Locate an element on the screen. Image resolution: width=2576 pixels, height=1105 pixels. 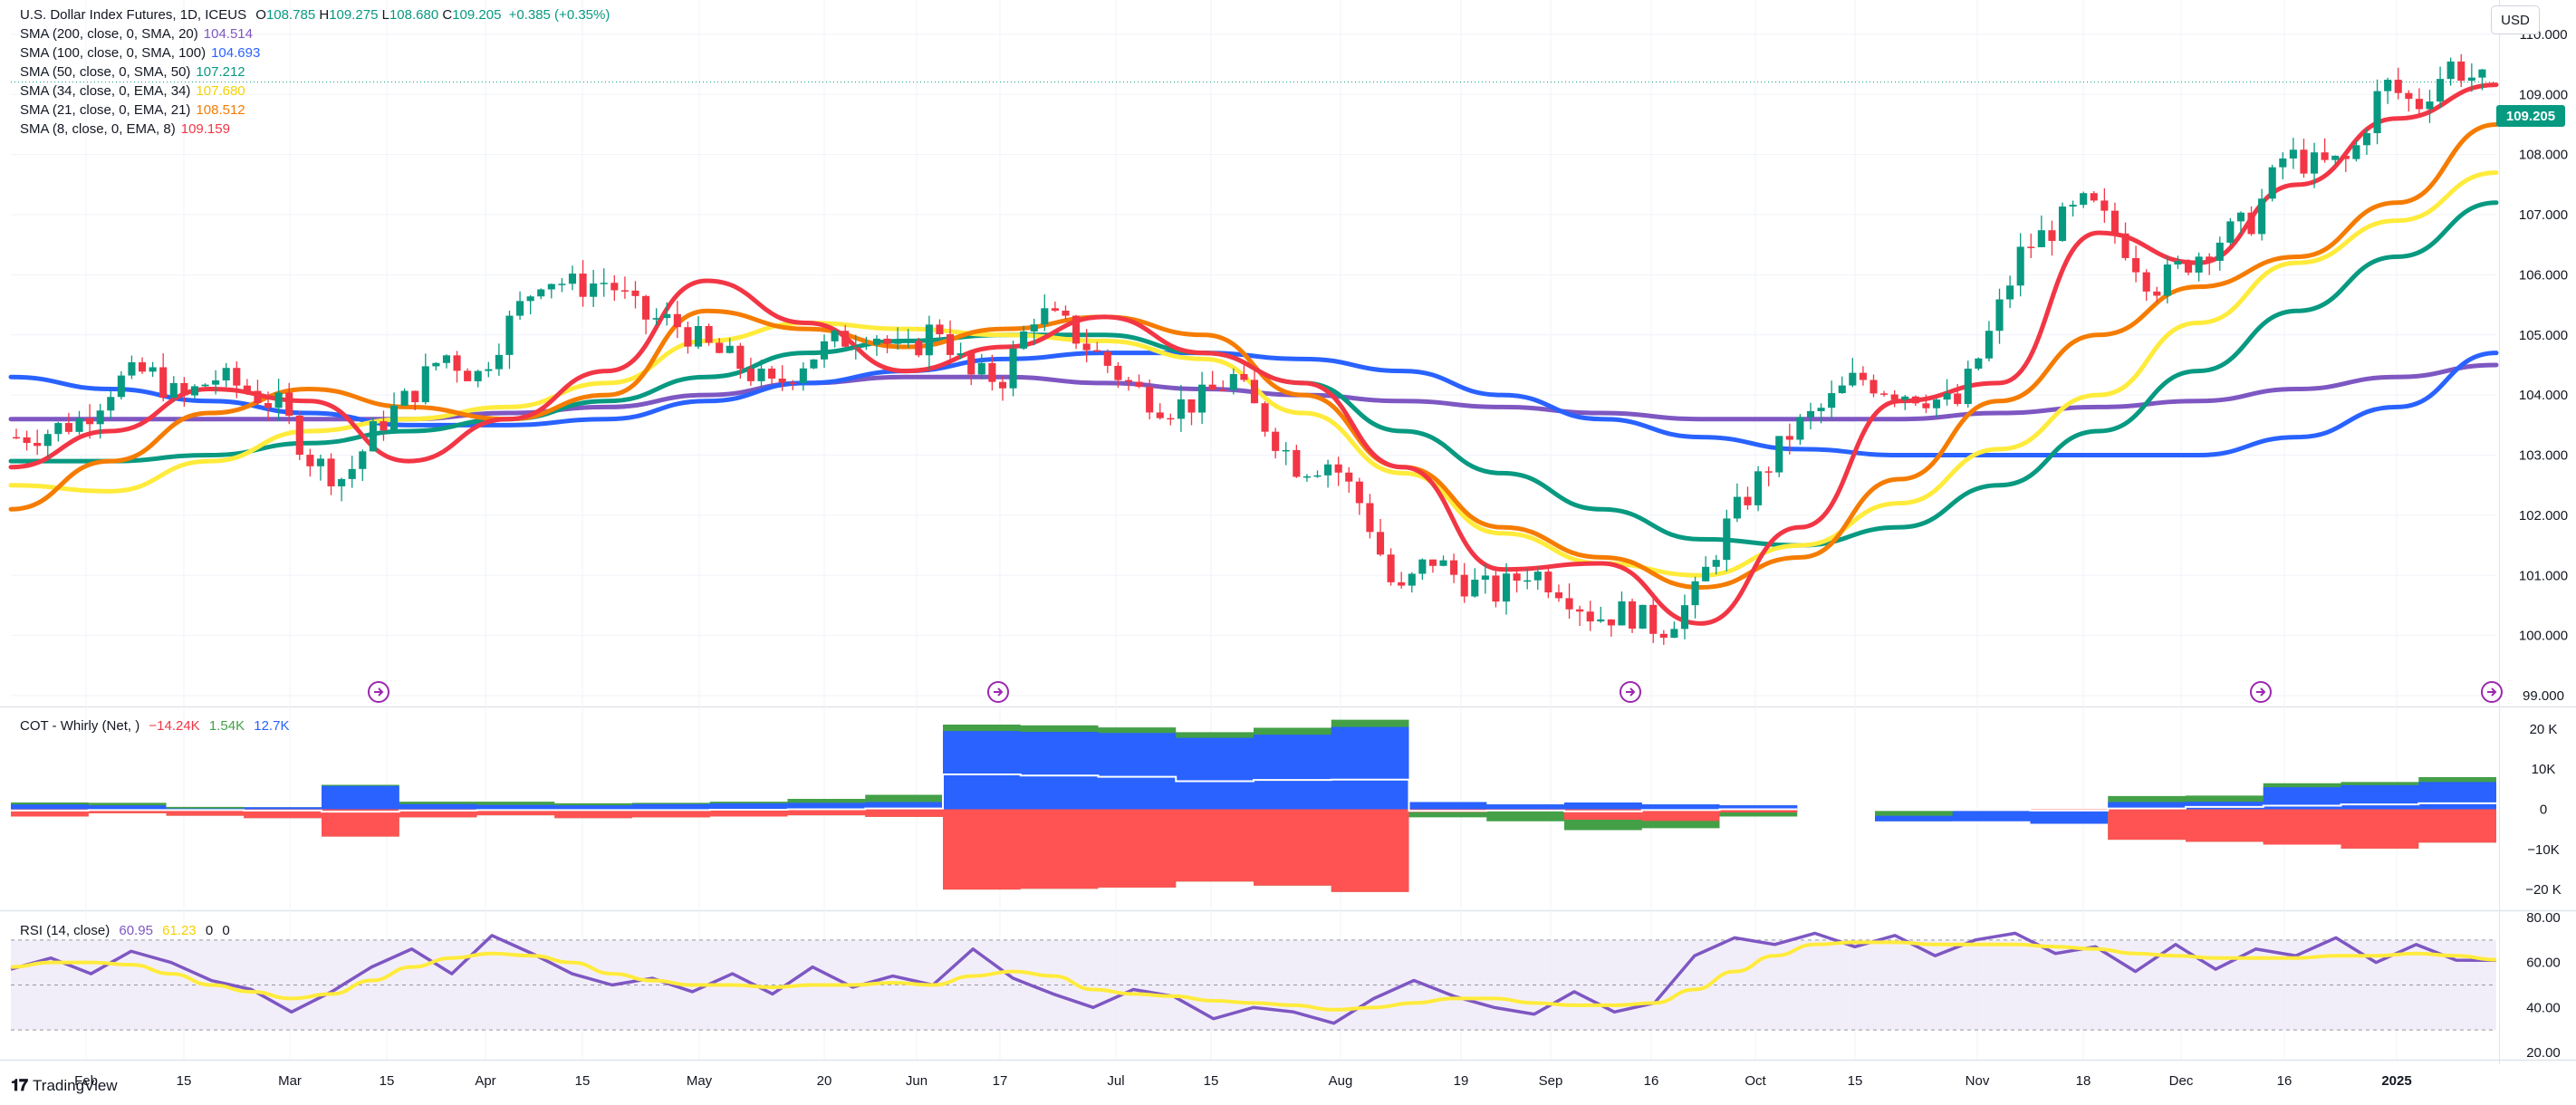
rsi-legend: RSI (14, close) 60.95 61.23 0 0 is located at coordinates (125, 930).